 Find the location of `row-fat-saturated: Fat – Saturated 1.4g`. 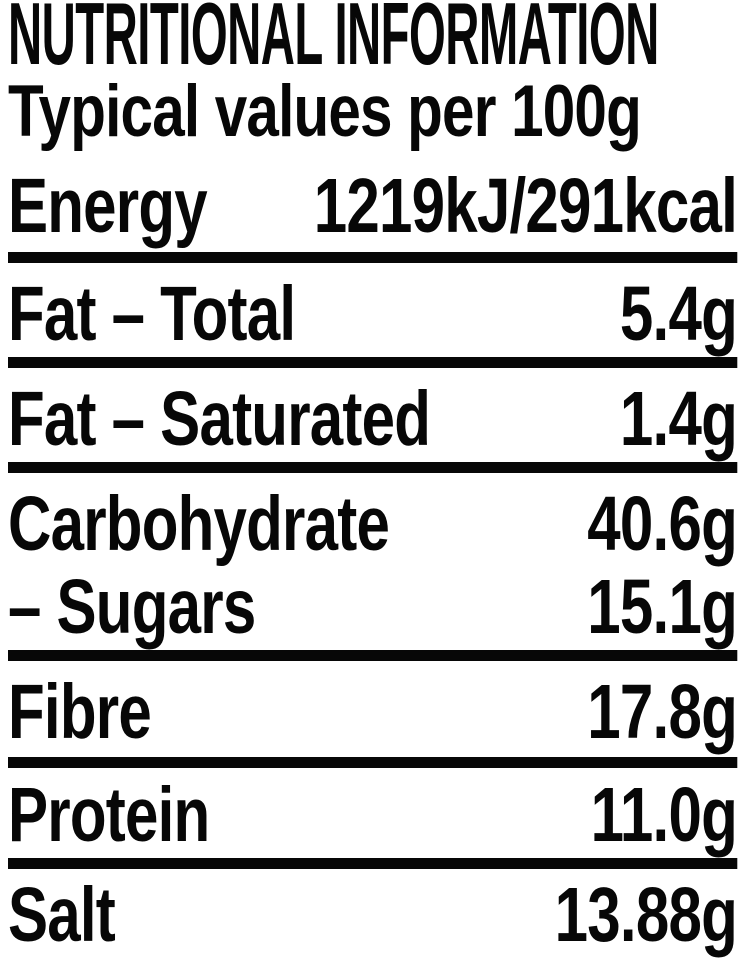

row-fat-saturated: Fat – Saturated 1.4g is located at coordinates (373, 424).